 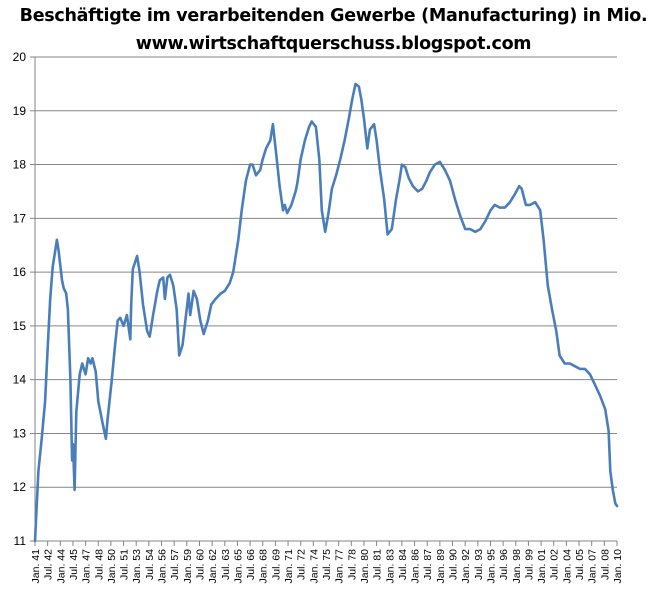 I want to click on x-tick-label: Jul. 42, so click(x=49, y=564).